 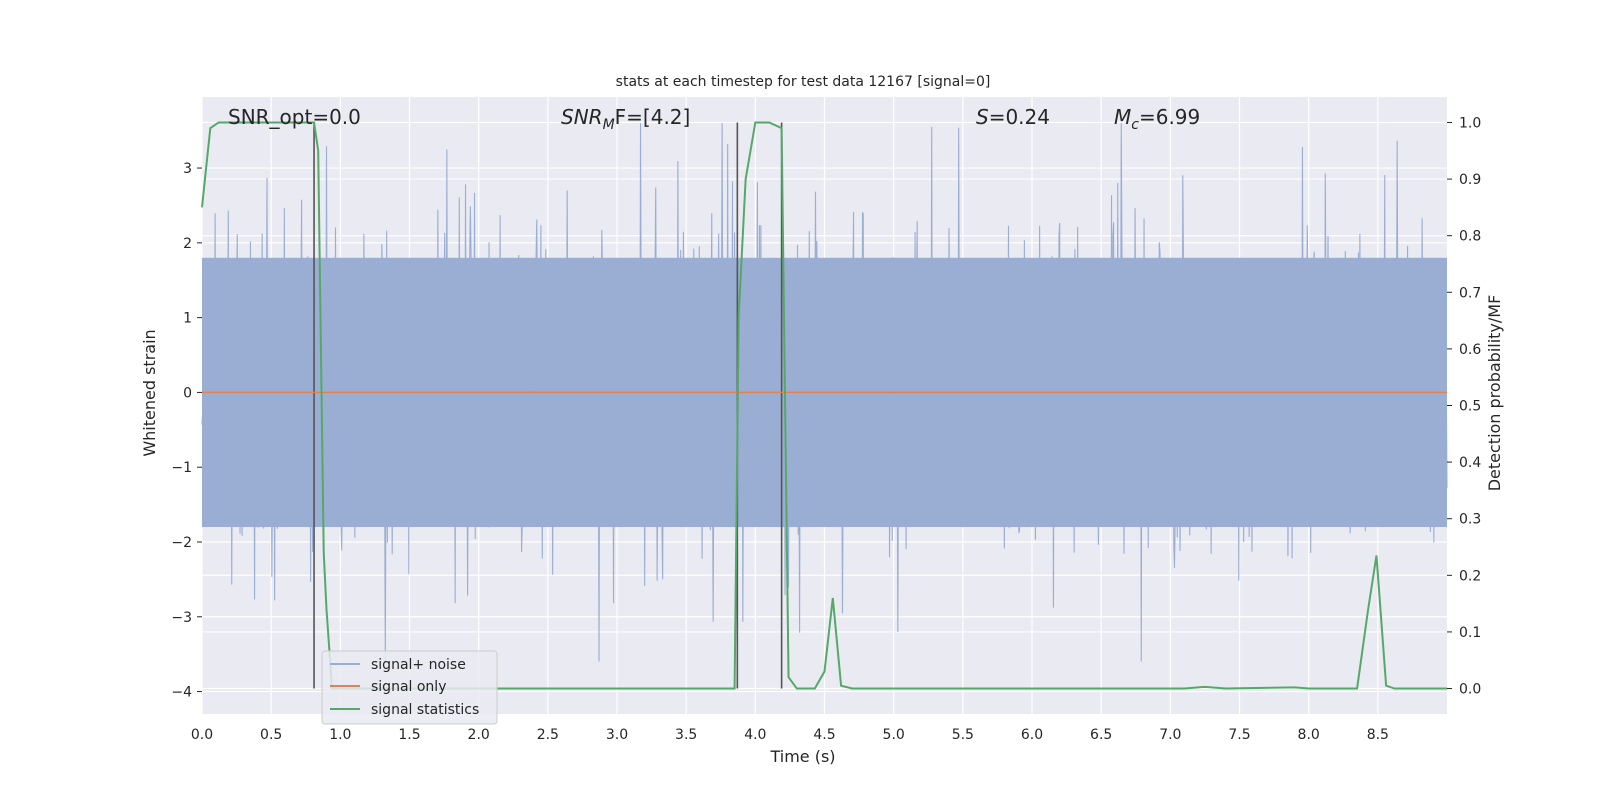 What do you see at coordinates (181, 618) in the screenshot?
I see `y-tick-label: −3` at bounding box center [181, 618].